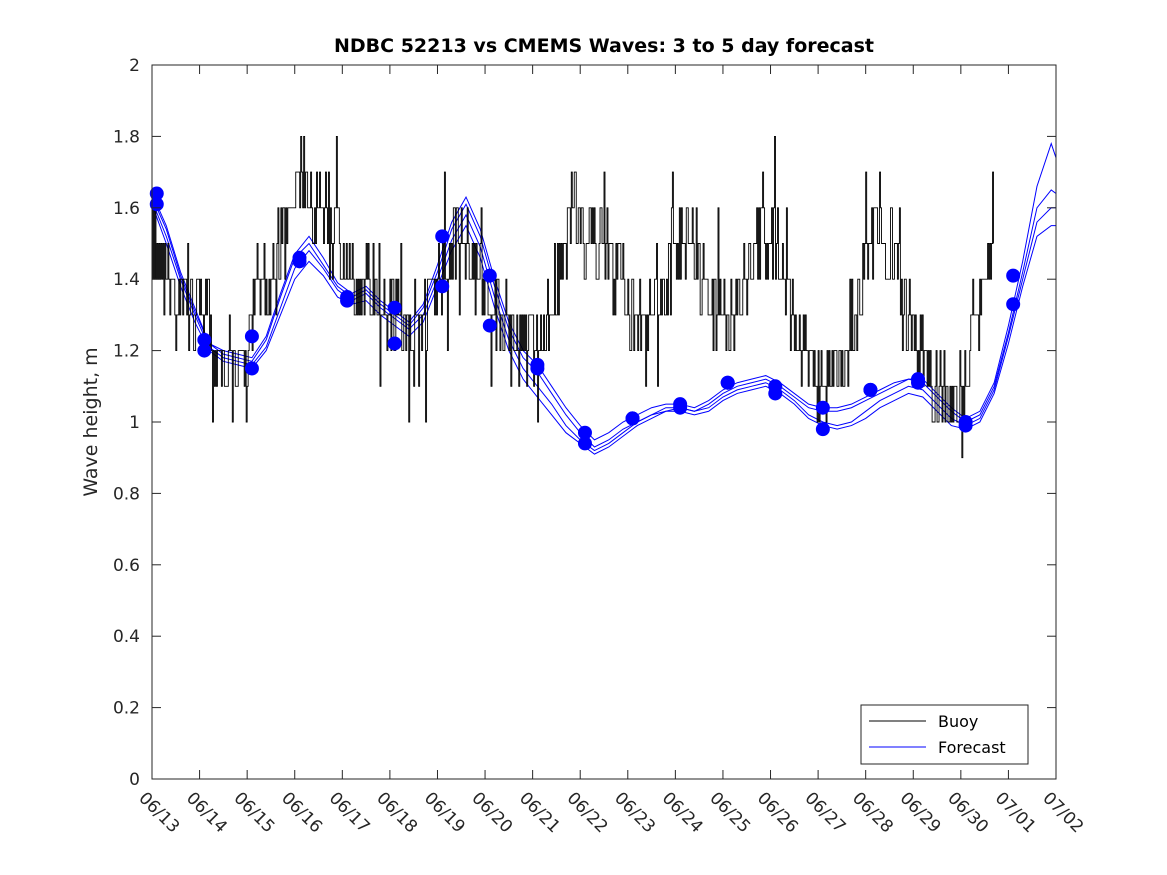  What do you see at coordinates (91, 421) in the screenshot?
I see `y-axis-title: Wave height, m` at bounding box center [91, 421].